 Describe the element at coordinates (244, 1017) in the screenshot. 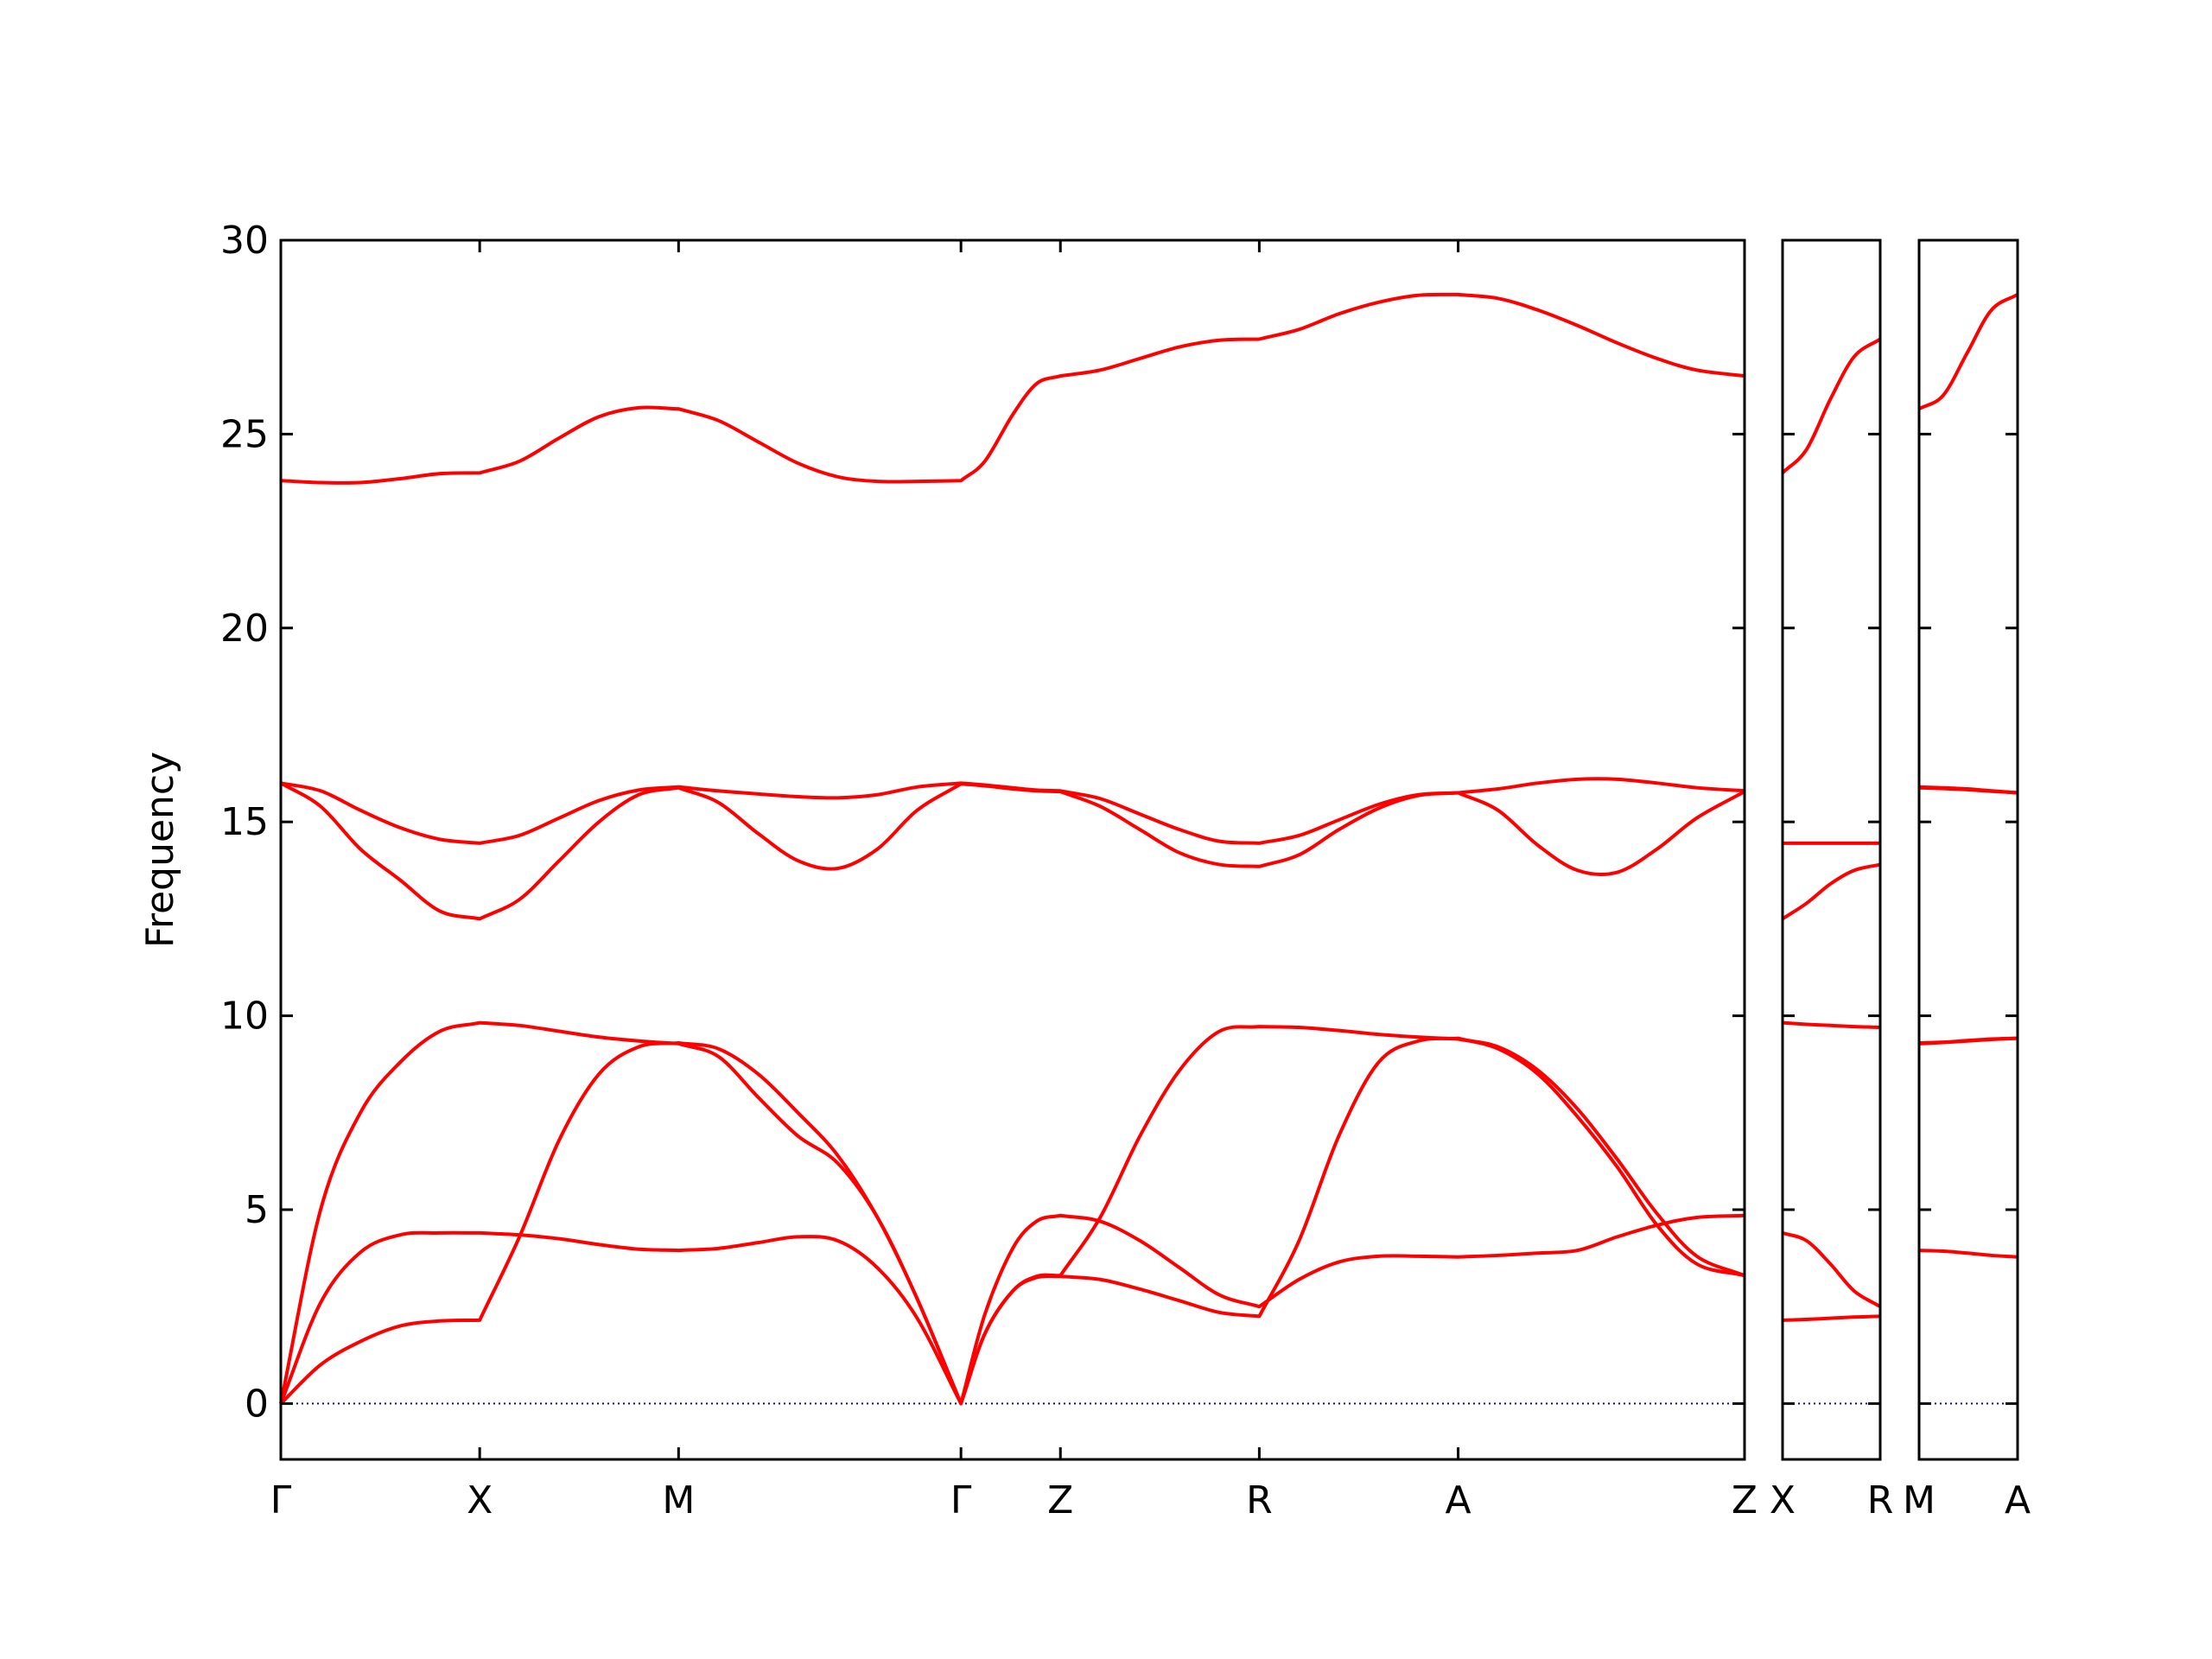

I see `y-tick-label: 10` at that location.